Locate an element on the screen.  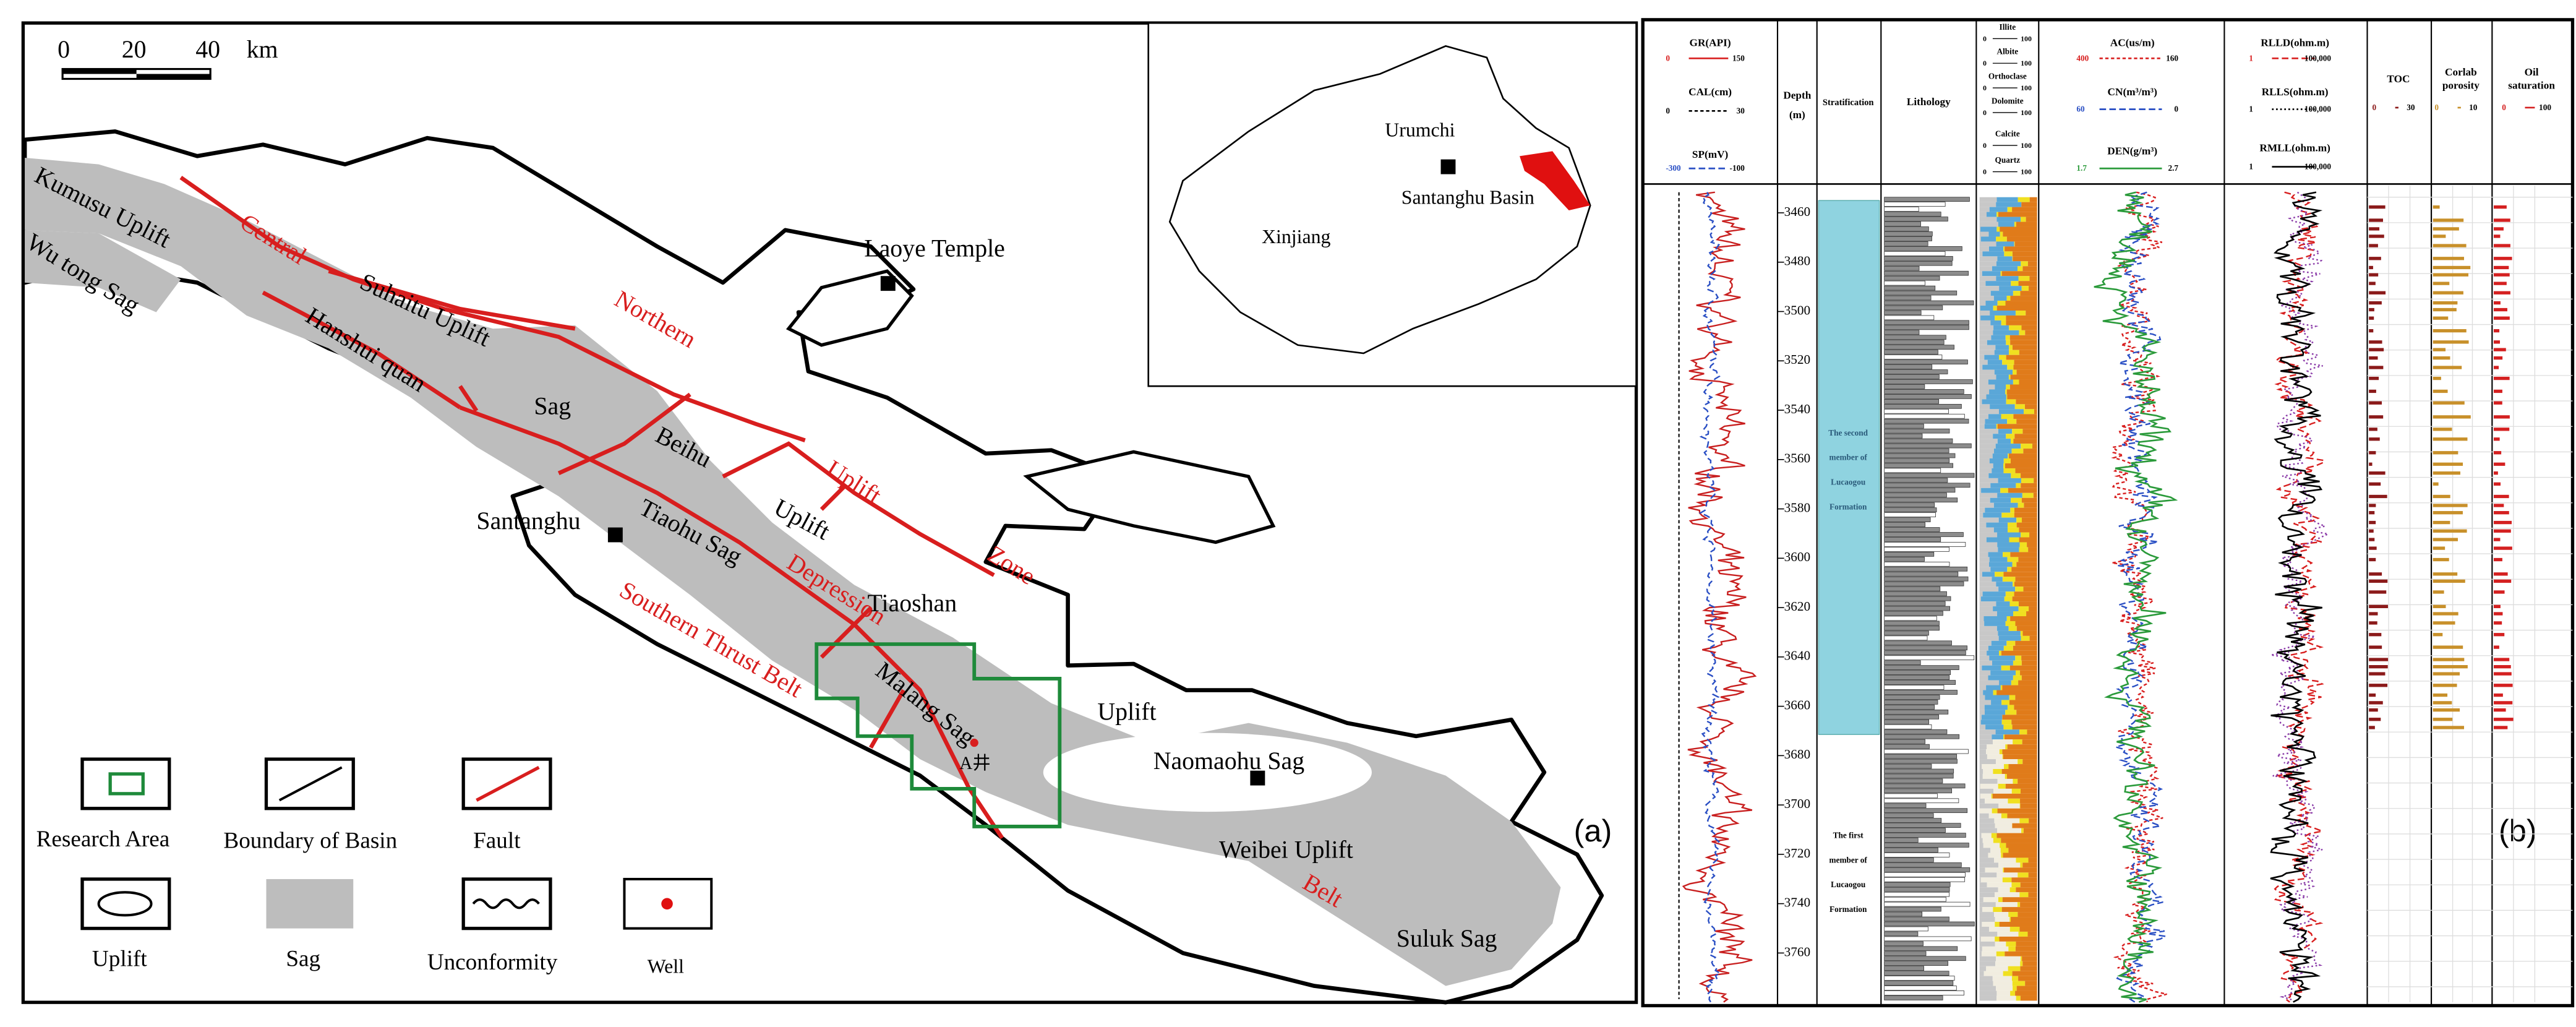
legend-symbol is located at coordinates (310, 784).